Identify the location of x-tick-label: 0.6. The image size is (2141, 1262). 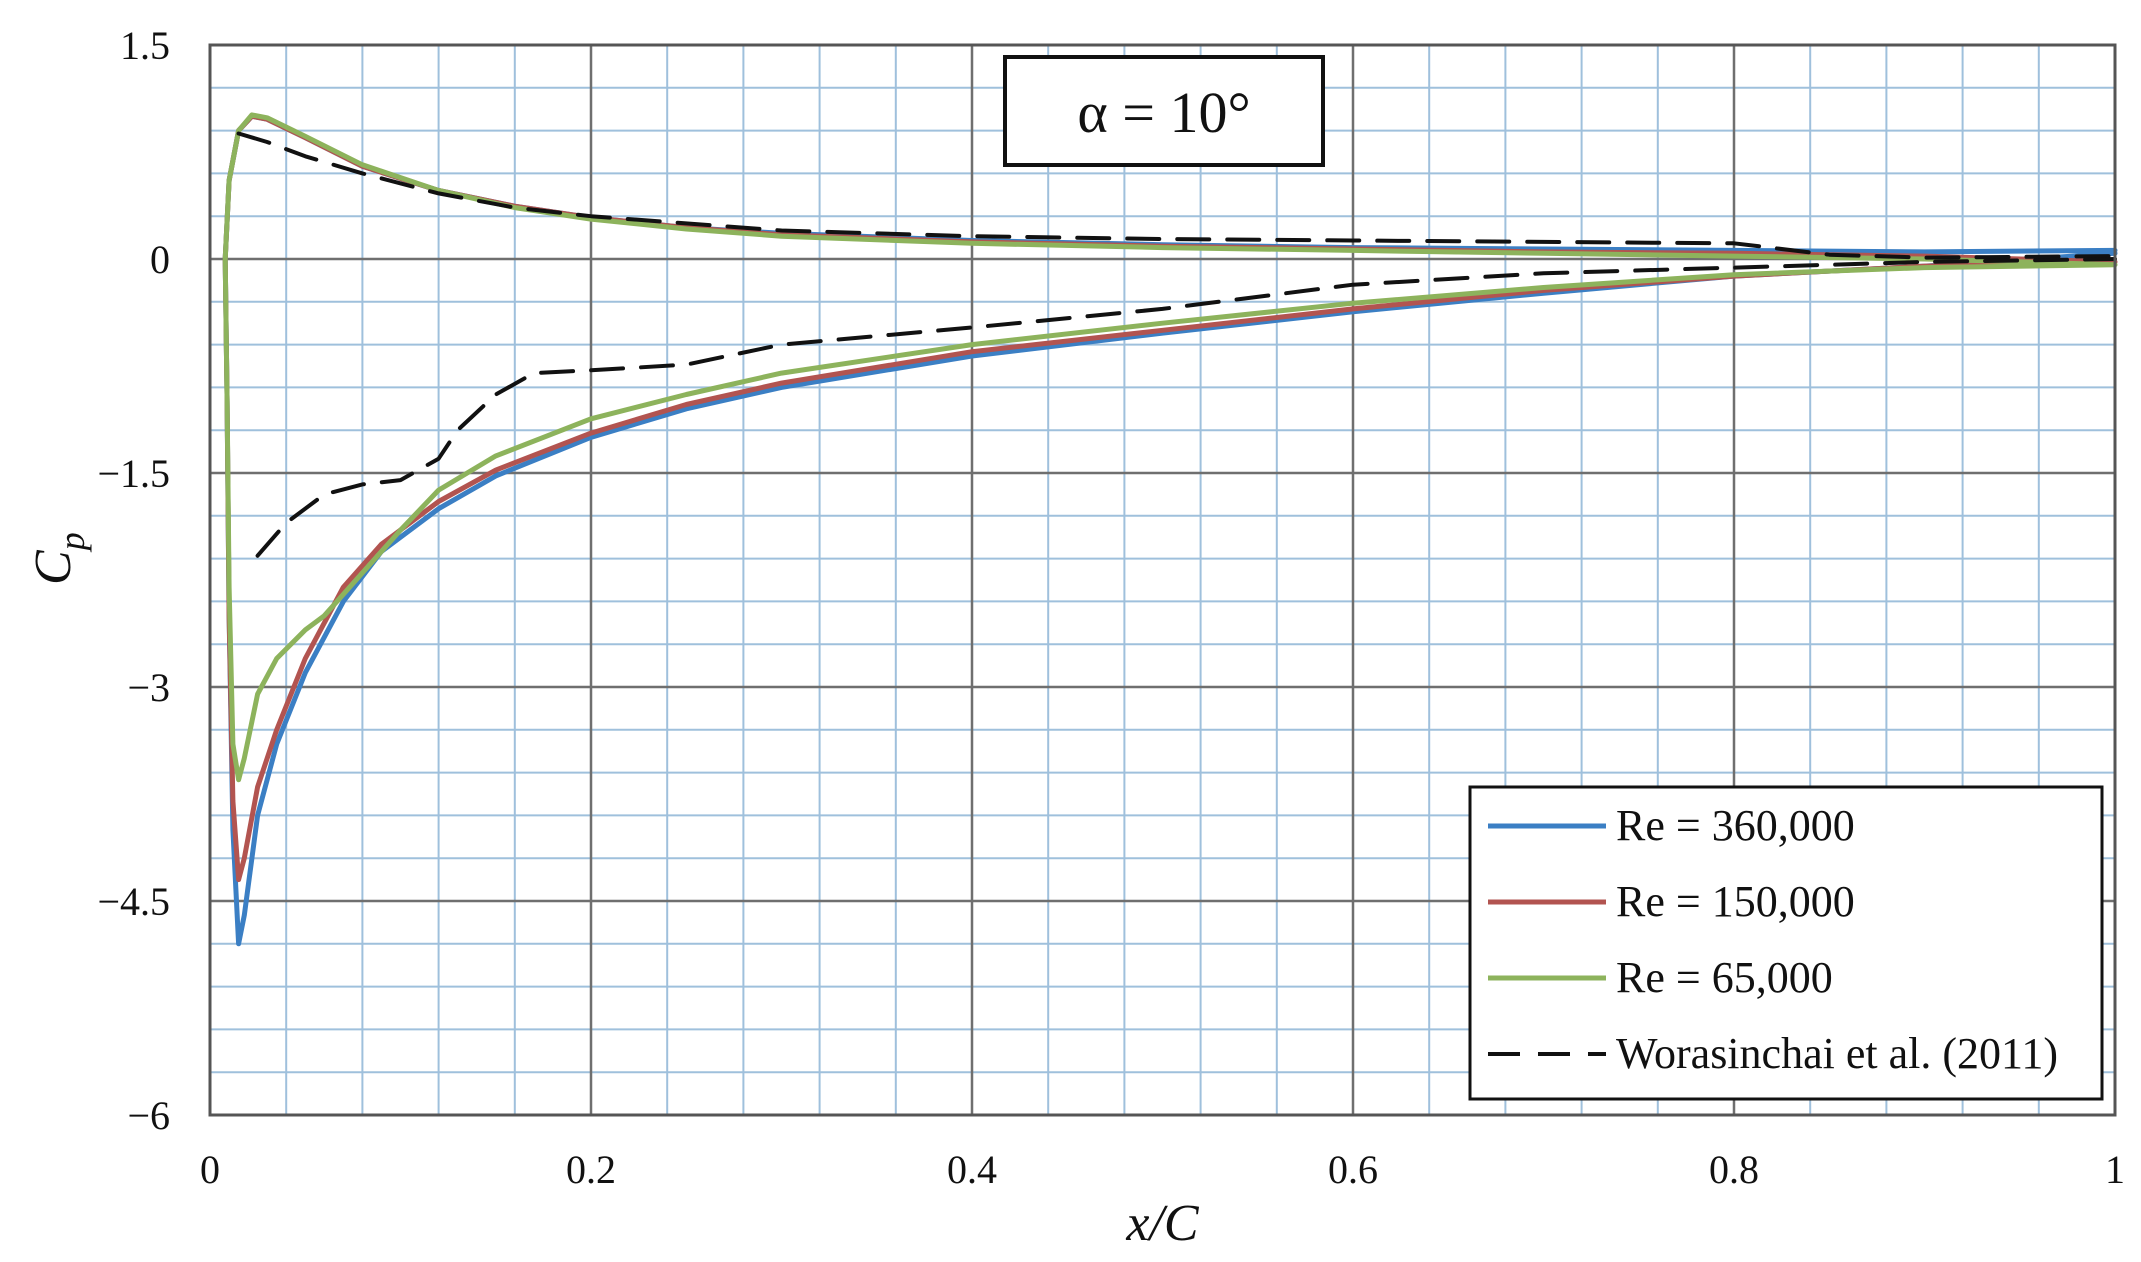
(1353, 1169).